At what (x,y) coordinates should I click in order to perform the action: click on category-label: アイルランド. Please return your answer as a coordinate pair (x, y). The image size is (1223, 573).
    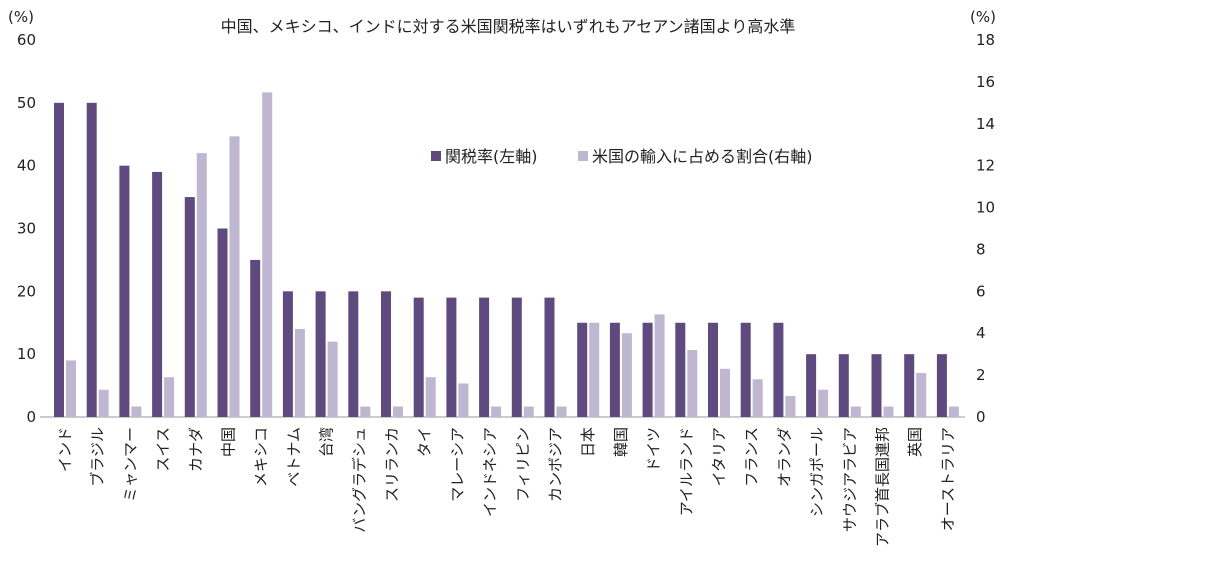
    Looking at the image, I should click on (686, 471).